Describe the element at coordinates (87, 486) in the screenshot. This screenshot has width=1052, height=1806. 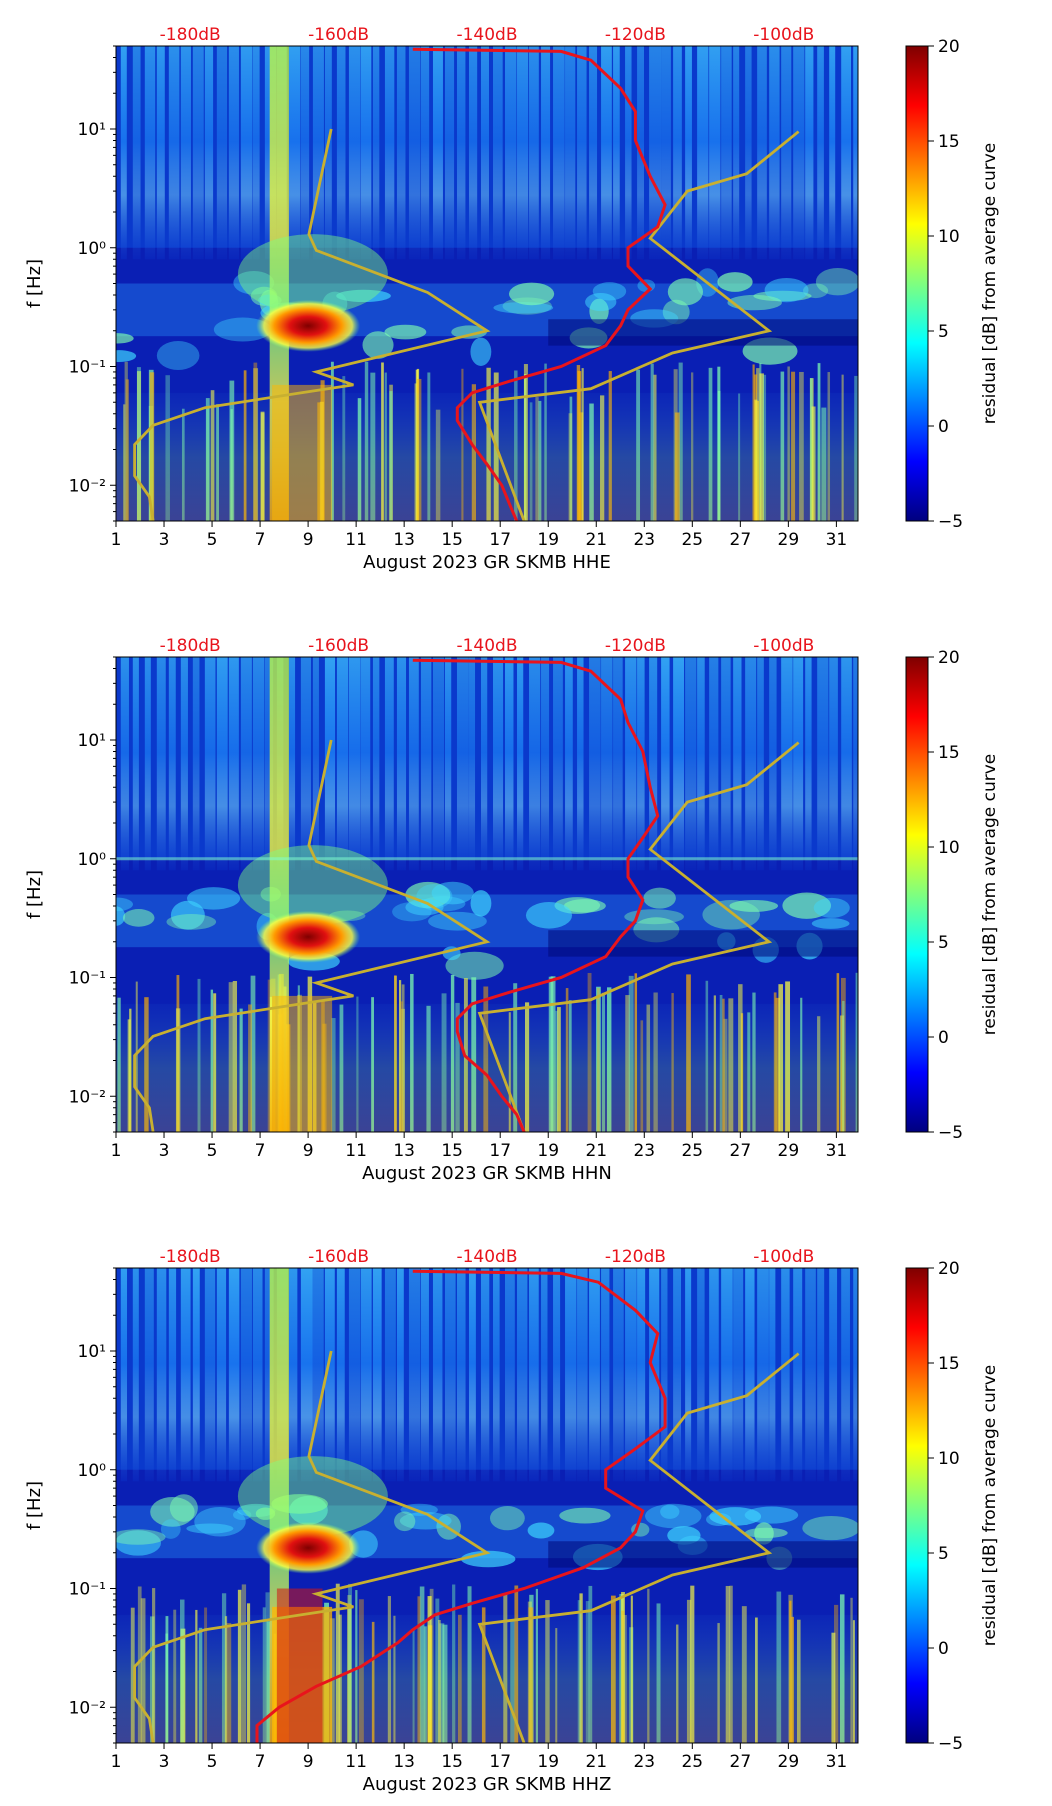
I see `y-tick-label: 10⁻²` at that location.